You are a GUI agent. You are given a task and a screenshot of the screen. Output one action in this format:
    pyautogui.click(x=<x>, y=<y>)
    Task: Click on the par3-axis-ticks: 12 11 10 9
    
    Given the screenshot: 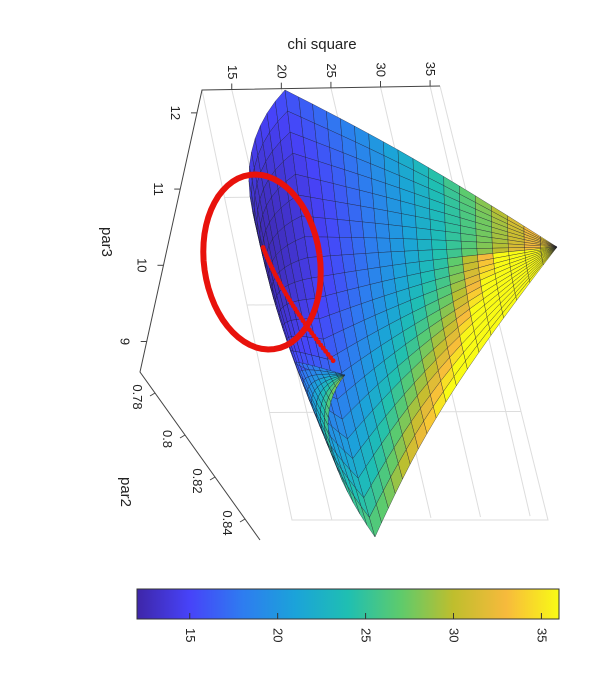 What is the action you would take?
    pyautogui.click(x=157, y=225)
    